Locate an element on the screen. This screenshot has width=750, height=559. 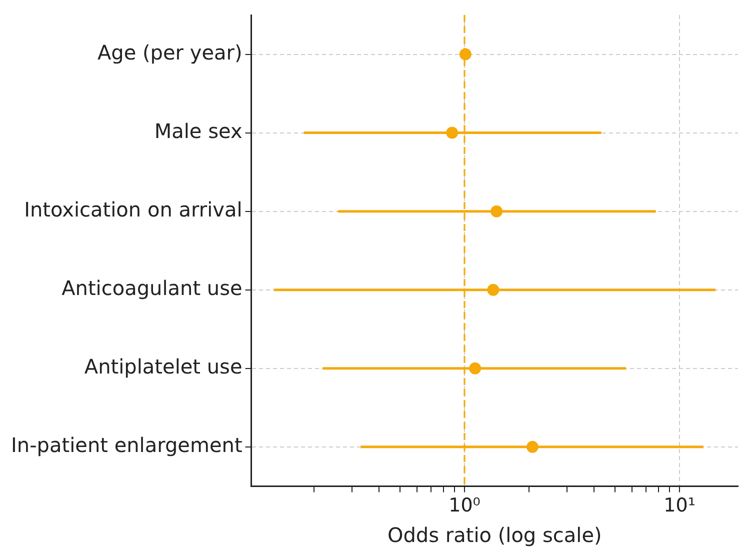
y-tick-label: Anticoagulant use is located at coordinates (152, 288).